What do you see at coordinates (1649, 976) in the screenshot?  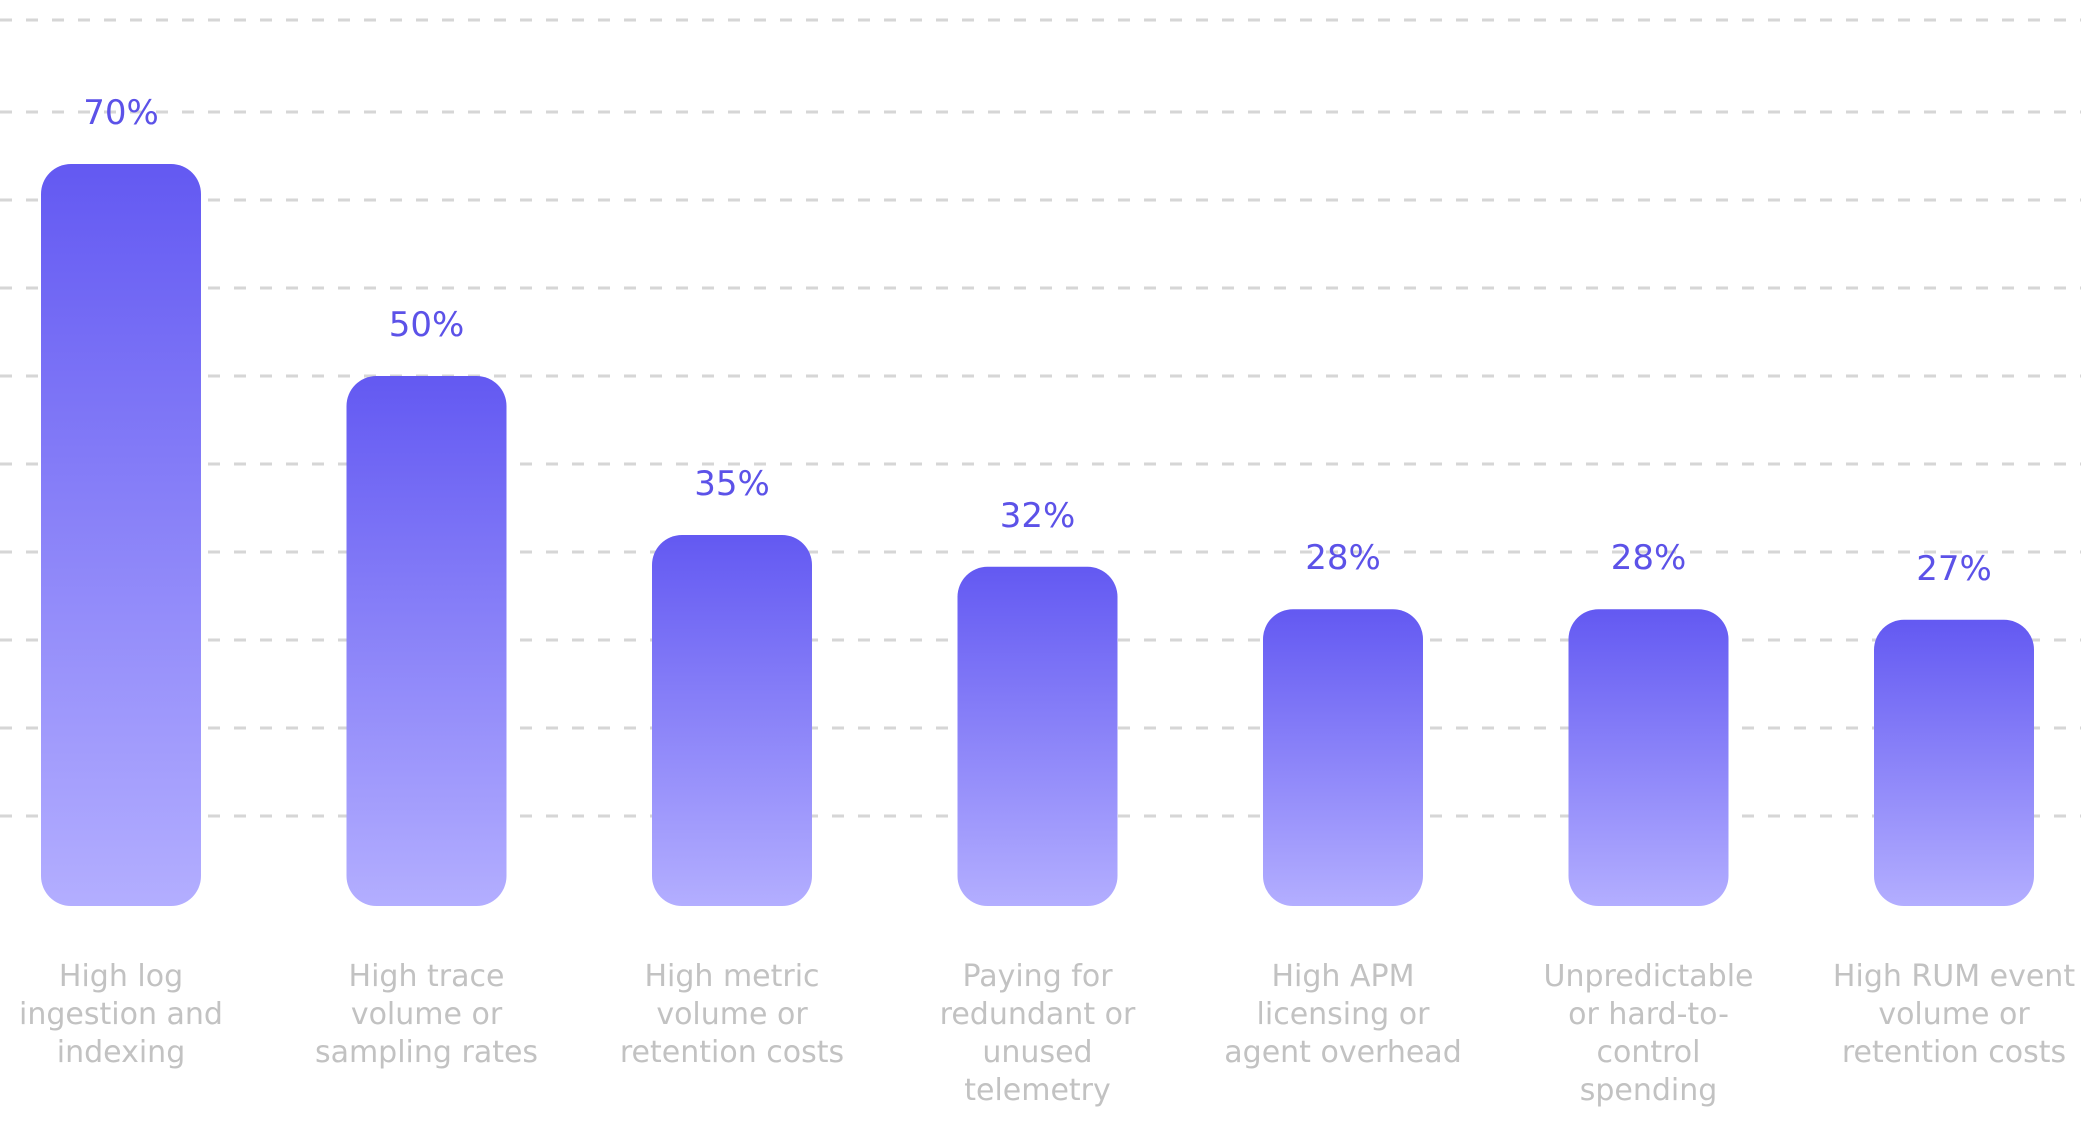 I see `category-label-6-line-1: Unpredictable` at bounding box center [1649, 976].